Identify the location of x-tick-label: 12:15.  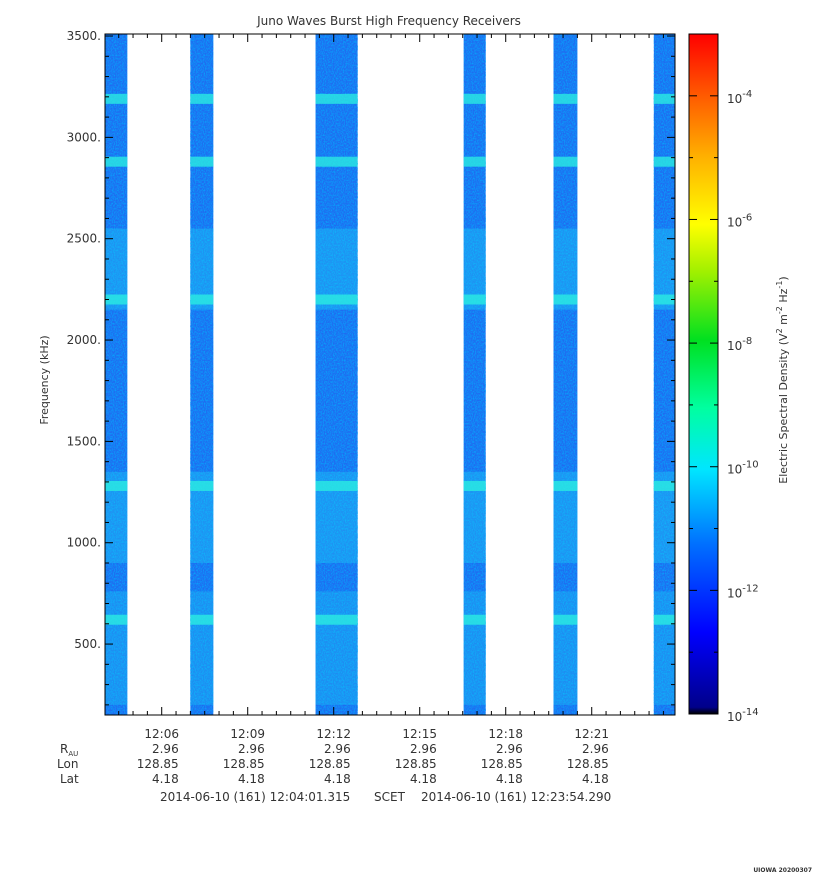
(419, 734).